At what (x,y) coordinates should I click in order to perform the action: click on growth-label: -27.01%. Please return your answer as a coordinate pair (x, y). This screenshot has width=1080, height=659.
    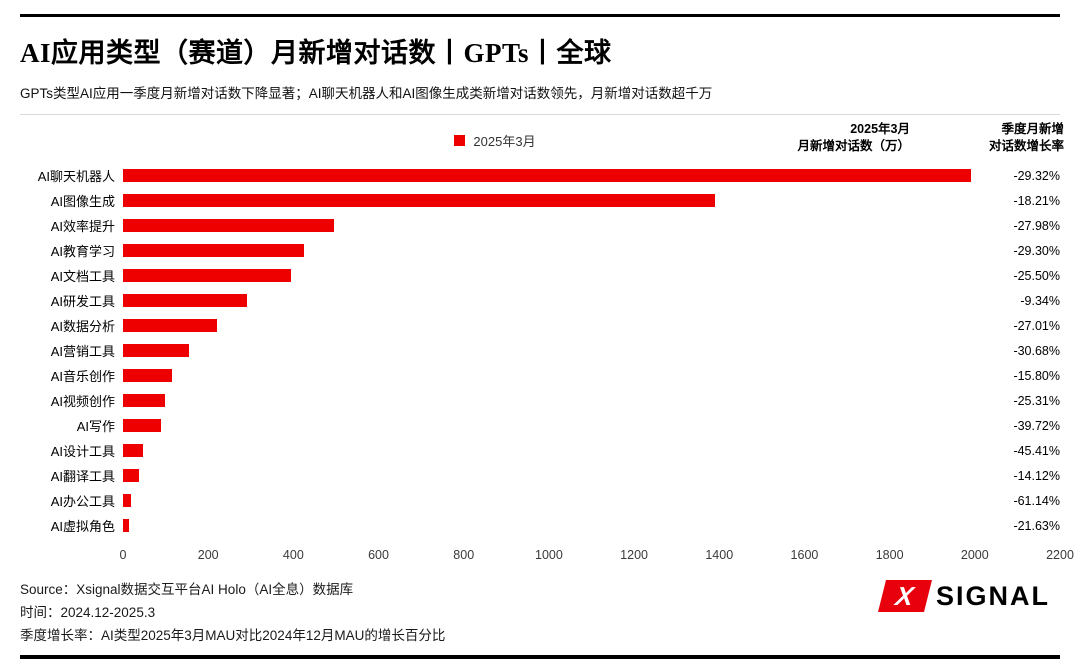
    Looking at the image, I should click on (1036, 325).